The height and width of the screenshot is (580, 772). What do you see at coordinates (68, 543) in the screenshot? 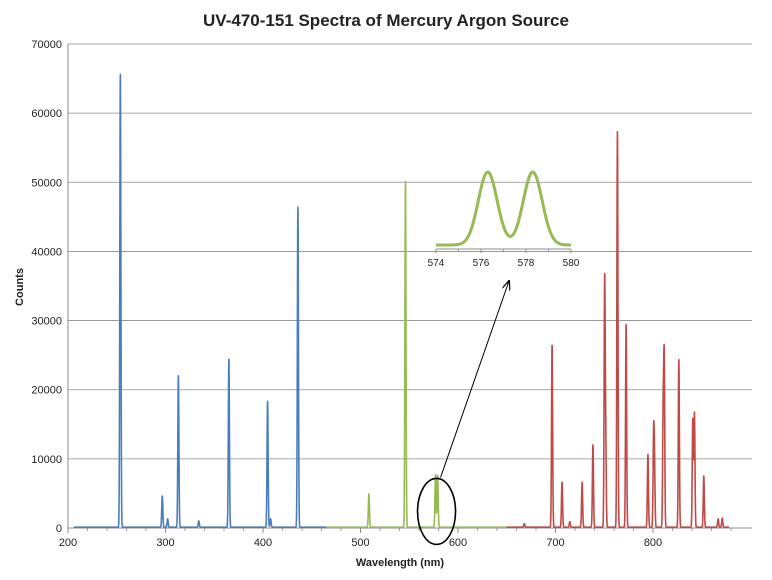
I see `x-tick-label: 200` at bounding box center [68, 543].